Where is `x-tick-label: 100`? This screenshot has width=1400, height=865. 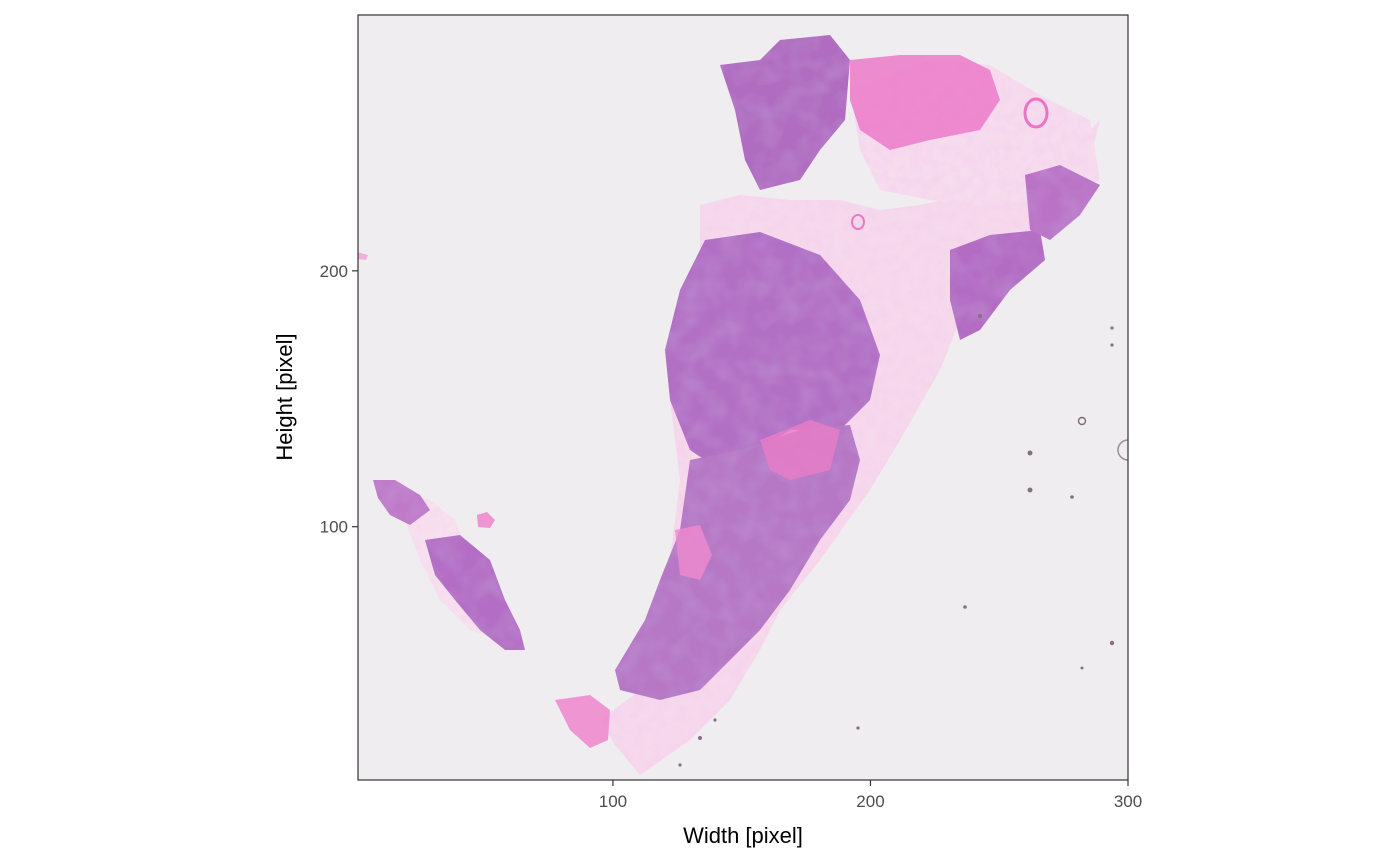
x-tick-label: 100 is located at coordinates (613, 801).